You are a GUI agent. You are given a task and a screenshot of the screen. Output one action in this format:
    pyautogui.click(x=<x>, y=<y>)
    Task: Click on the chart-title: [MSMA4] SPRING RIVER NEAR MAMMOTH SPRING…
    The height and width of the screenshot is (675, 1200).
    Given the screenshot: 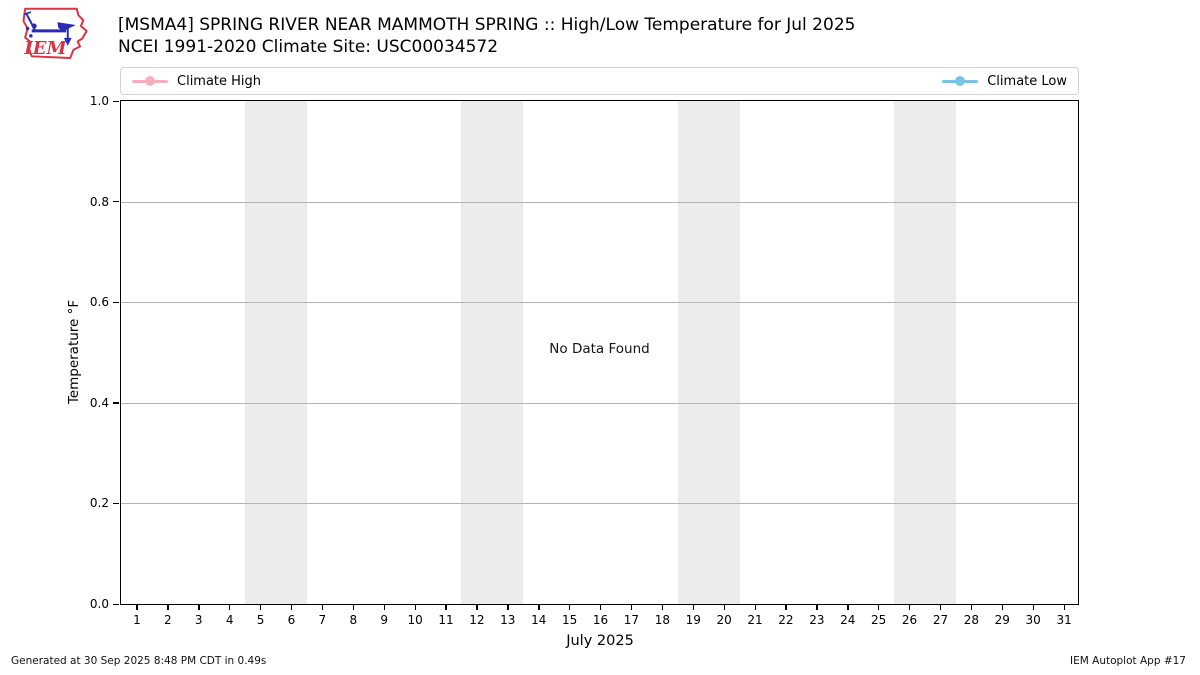 What is the action you would take?
    pyautogui.click(x=487, y=25)
    